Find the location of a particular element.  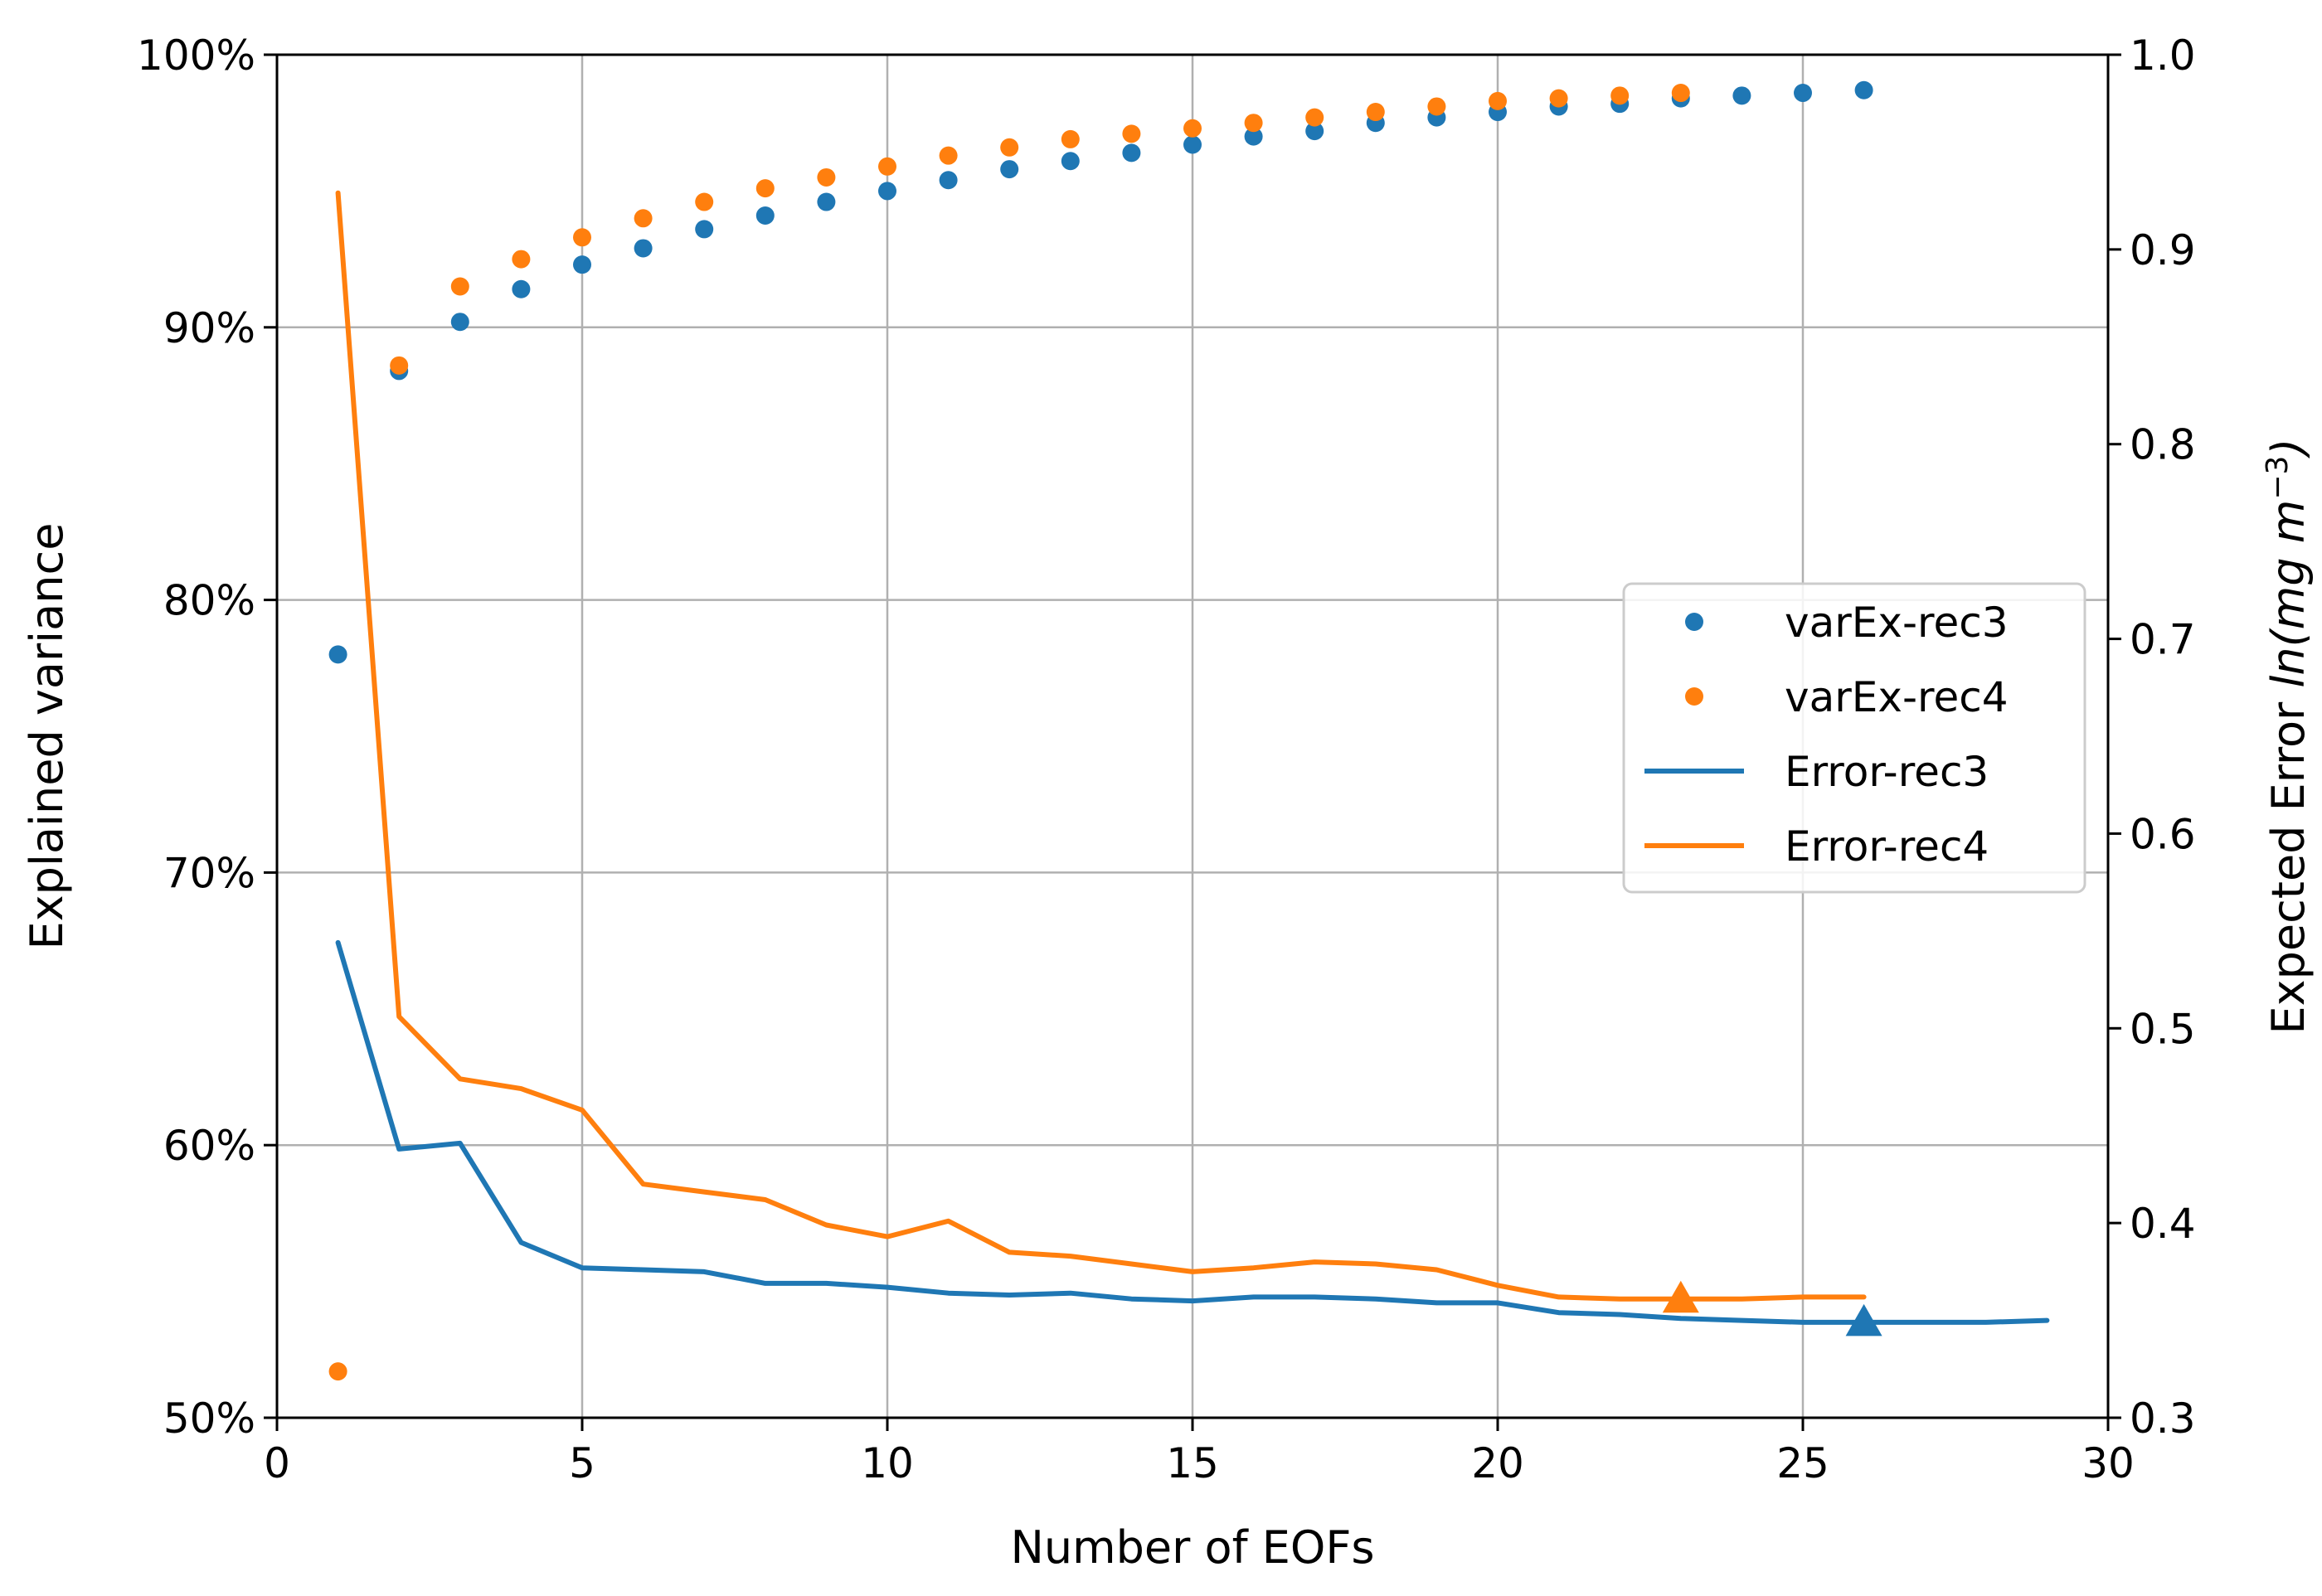

y-right-tick-label: 0.6 is located at coordinates (2163, 834).